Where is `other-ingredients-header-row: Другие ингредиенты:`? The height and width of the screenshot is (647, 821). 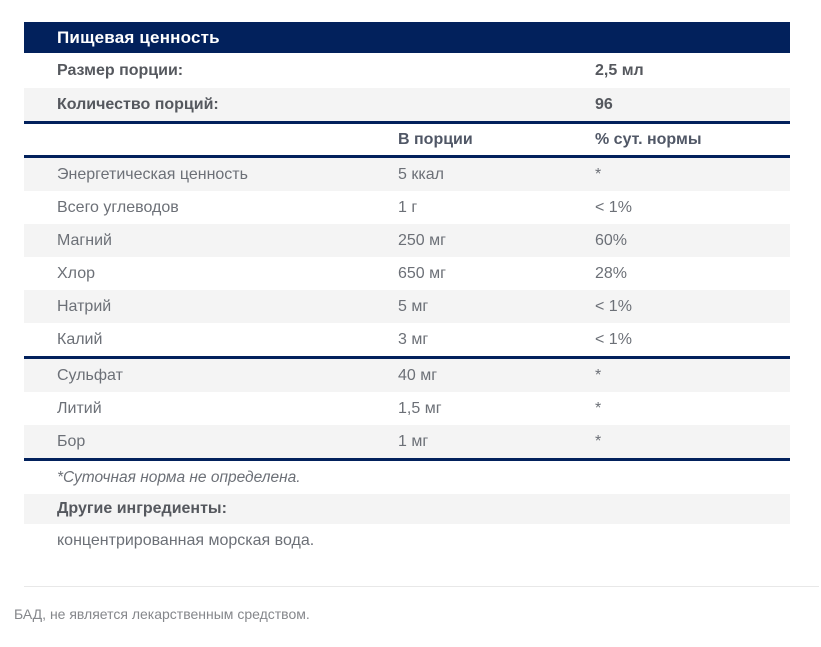 other-ingredients-header-row: Другие ингредиенты: is located at coordinates (407, 509).